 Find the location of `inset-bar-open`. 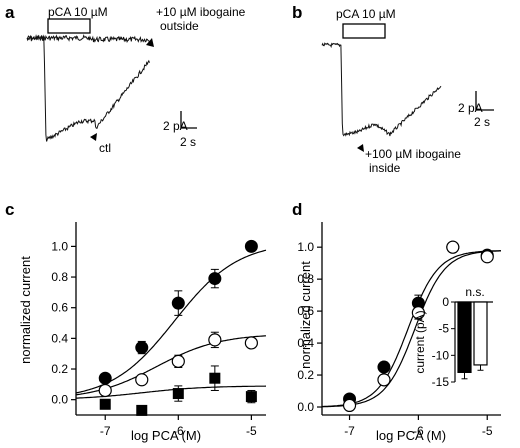

inset-bar-open is located at coordinates (480, 333).